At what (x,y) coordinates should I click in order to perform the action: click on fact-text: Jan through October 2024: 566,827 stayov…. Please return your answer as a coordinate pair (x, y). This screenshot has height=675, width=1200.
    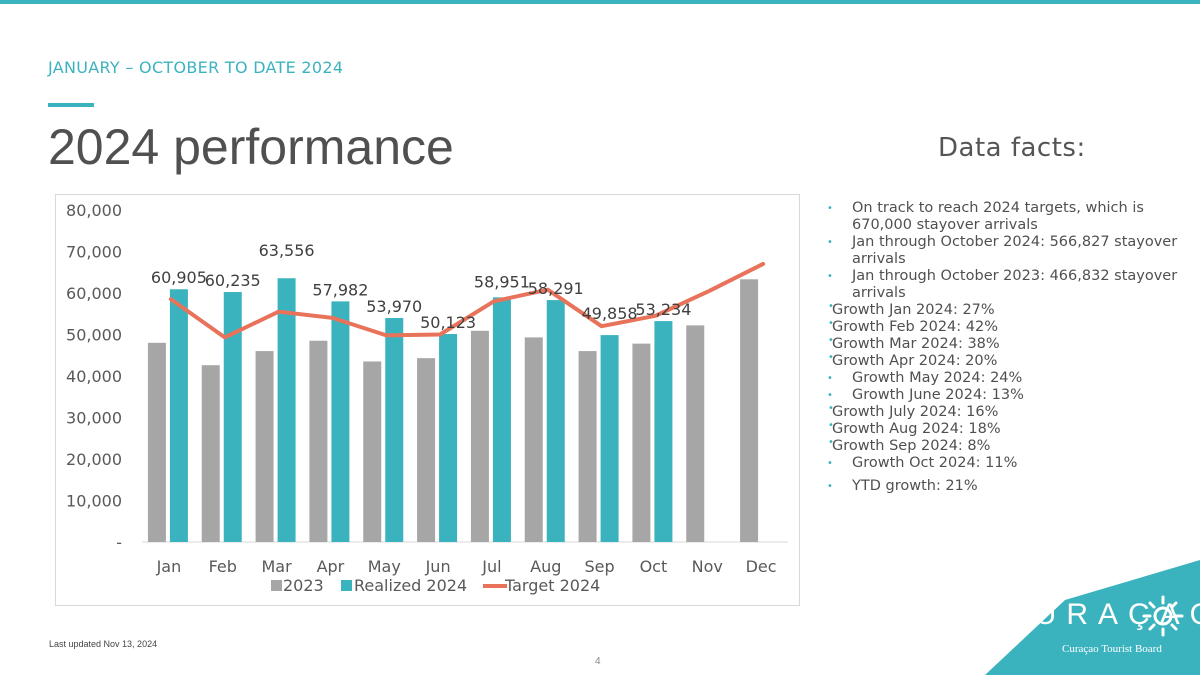
    Looking at the image, I should click on (1015, 242).